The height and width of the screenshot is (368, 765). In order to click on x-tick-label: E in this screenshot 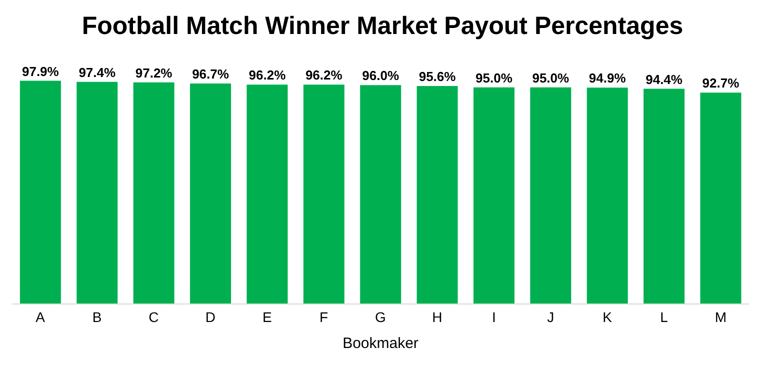, I will do `click(267, 316)`.